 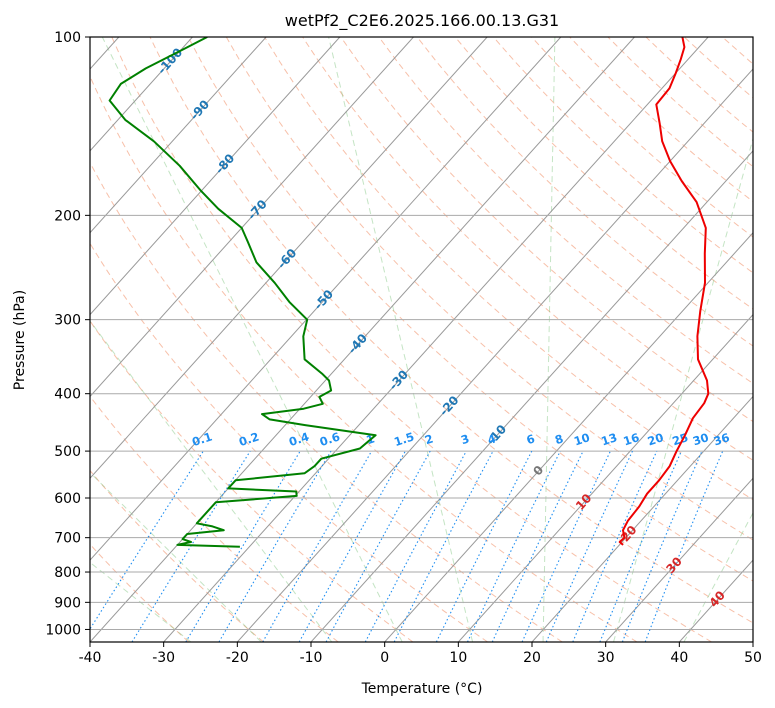 What do you see at coordinates (249, 439) in the screenshot?
I see `mixing-ratio-label: 0.2` at bounding box center [249, 439].